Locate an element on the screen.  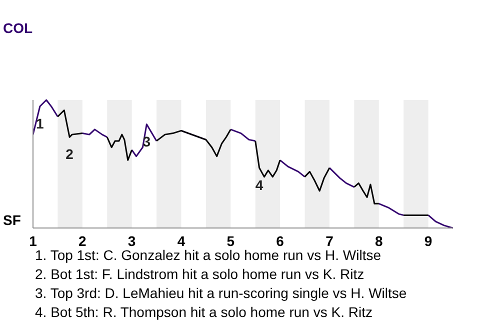
text: 2. Bot 1st: F. Lindstrom hit a solo home run vs K. Ritz is located at coordinates (200, 274).